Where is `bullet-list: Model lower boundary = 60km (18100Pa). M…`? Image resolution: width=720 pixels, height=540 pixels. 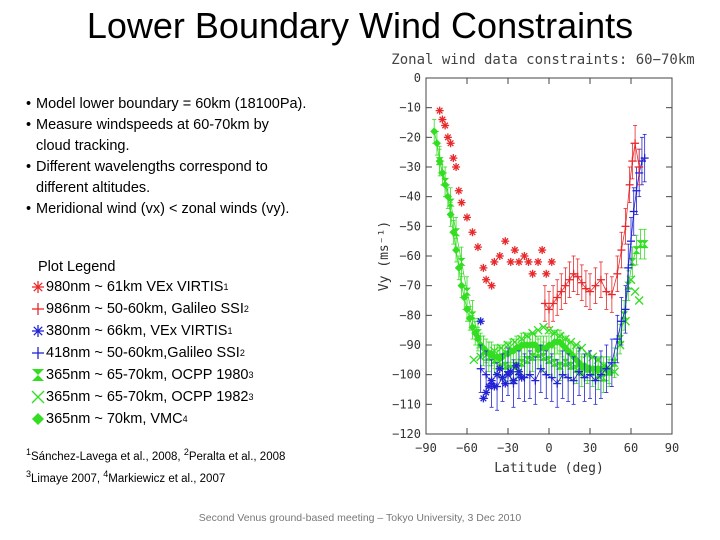 bullet-list: Model lower boundary = 60km (18100Pa). M… is located at coordinates (196, 157).